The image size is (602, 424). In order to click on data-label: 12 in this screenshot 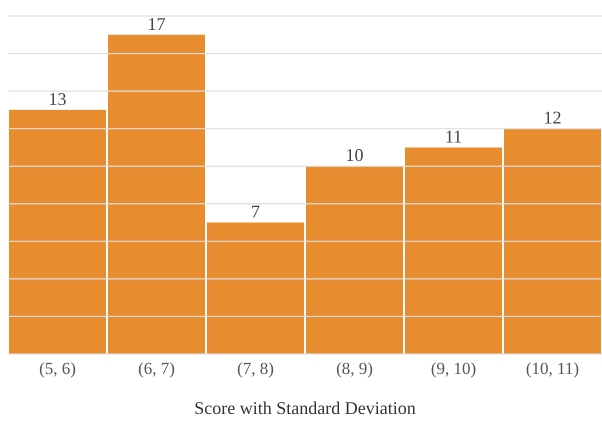, I will do `click(553, 118)`.